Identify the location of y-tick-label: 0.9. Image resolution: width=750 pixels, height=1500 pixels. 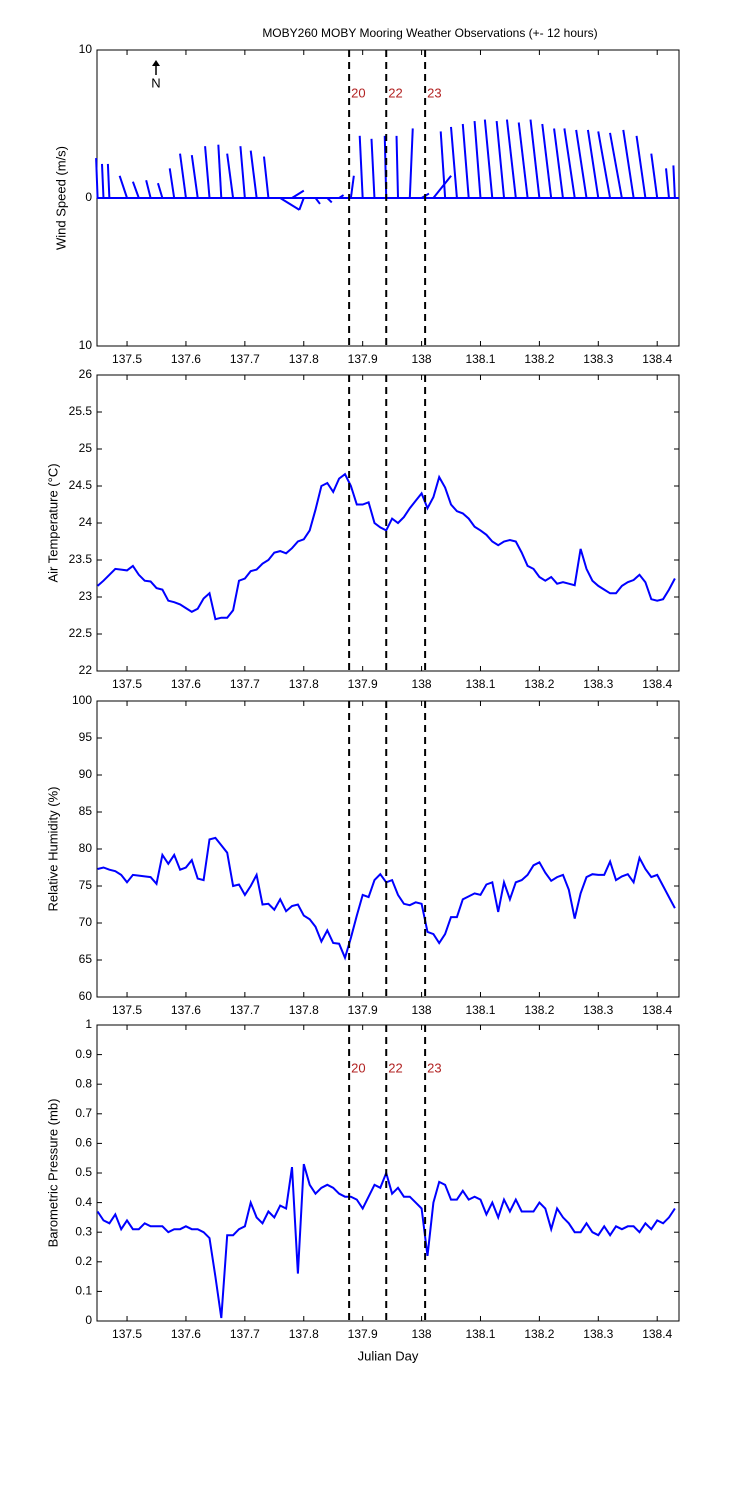
(83, 1054).